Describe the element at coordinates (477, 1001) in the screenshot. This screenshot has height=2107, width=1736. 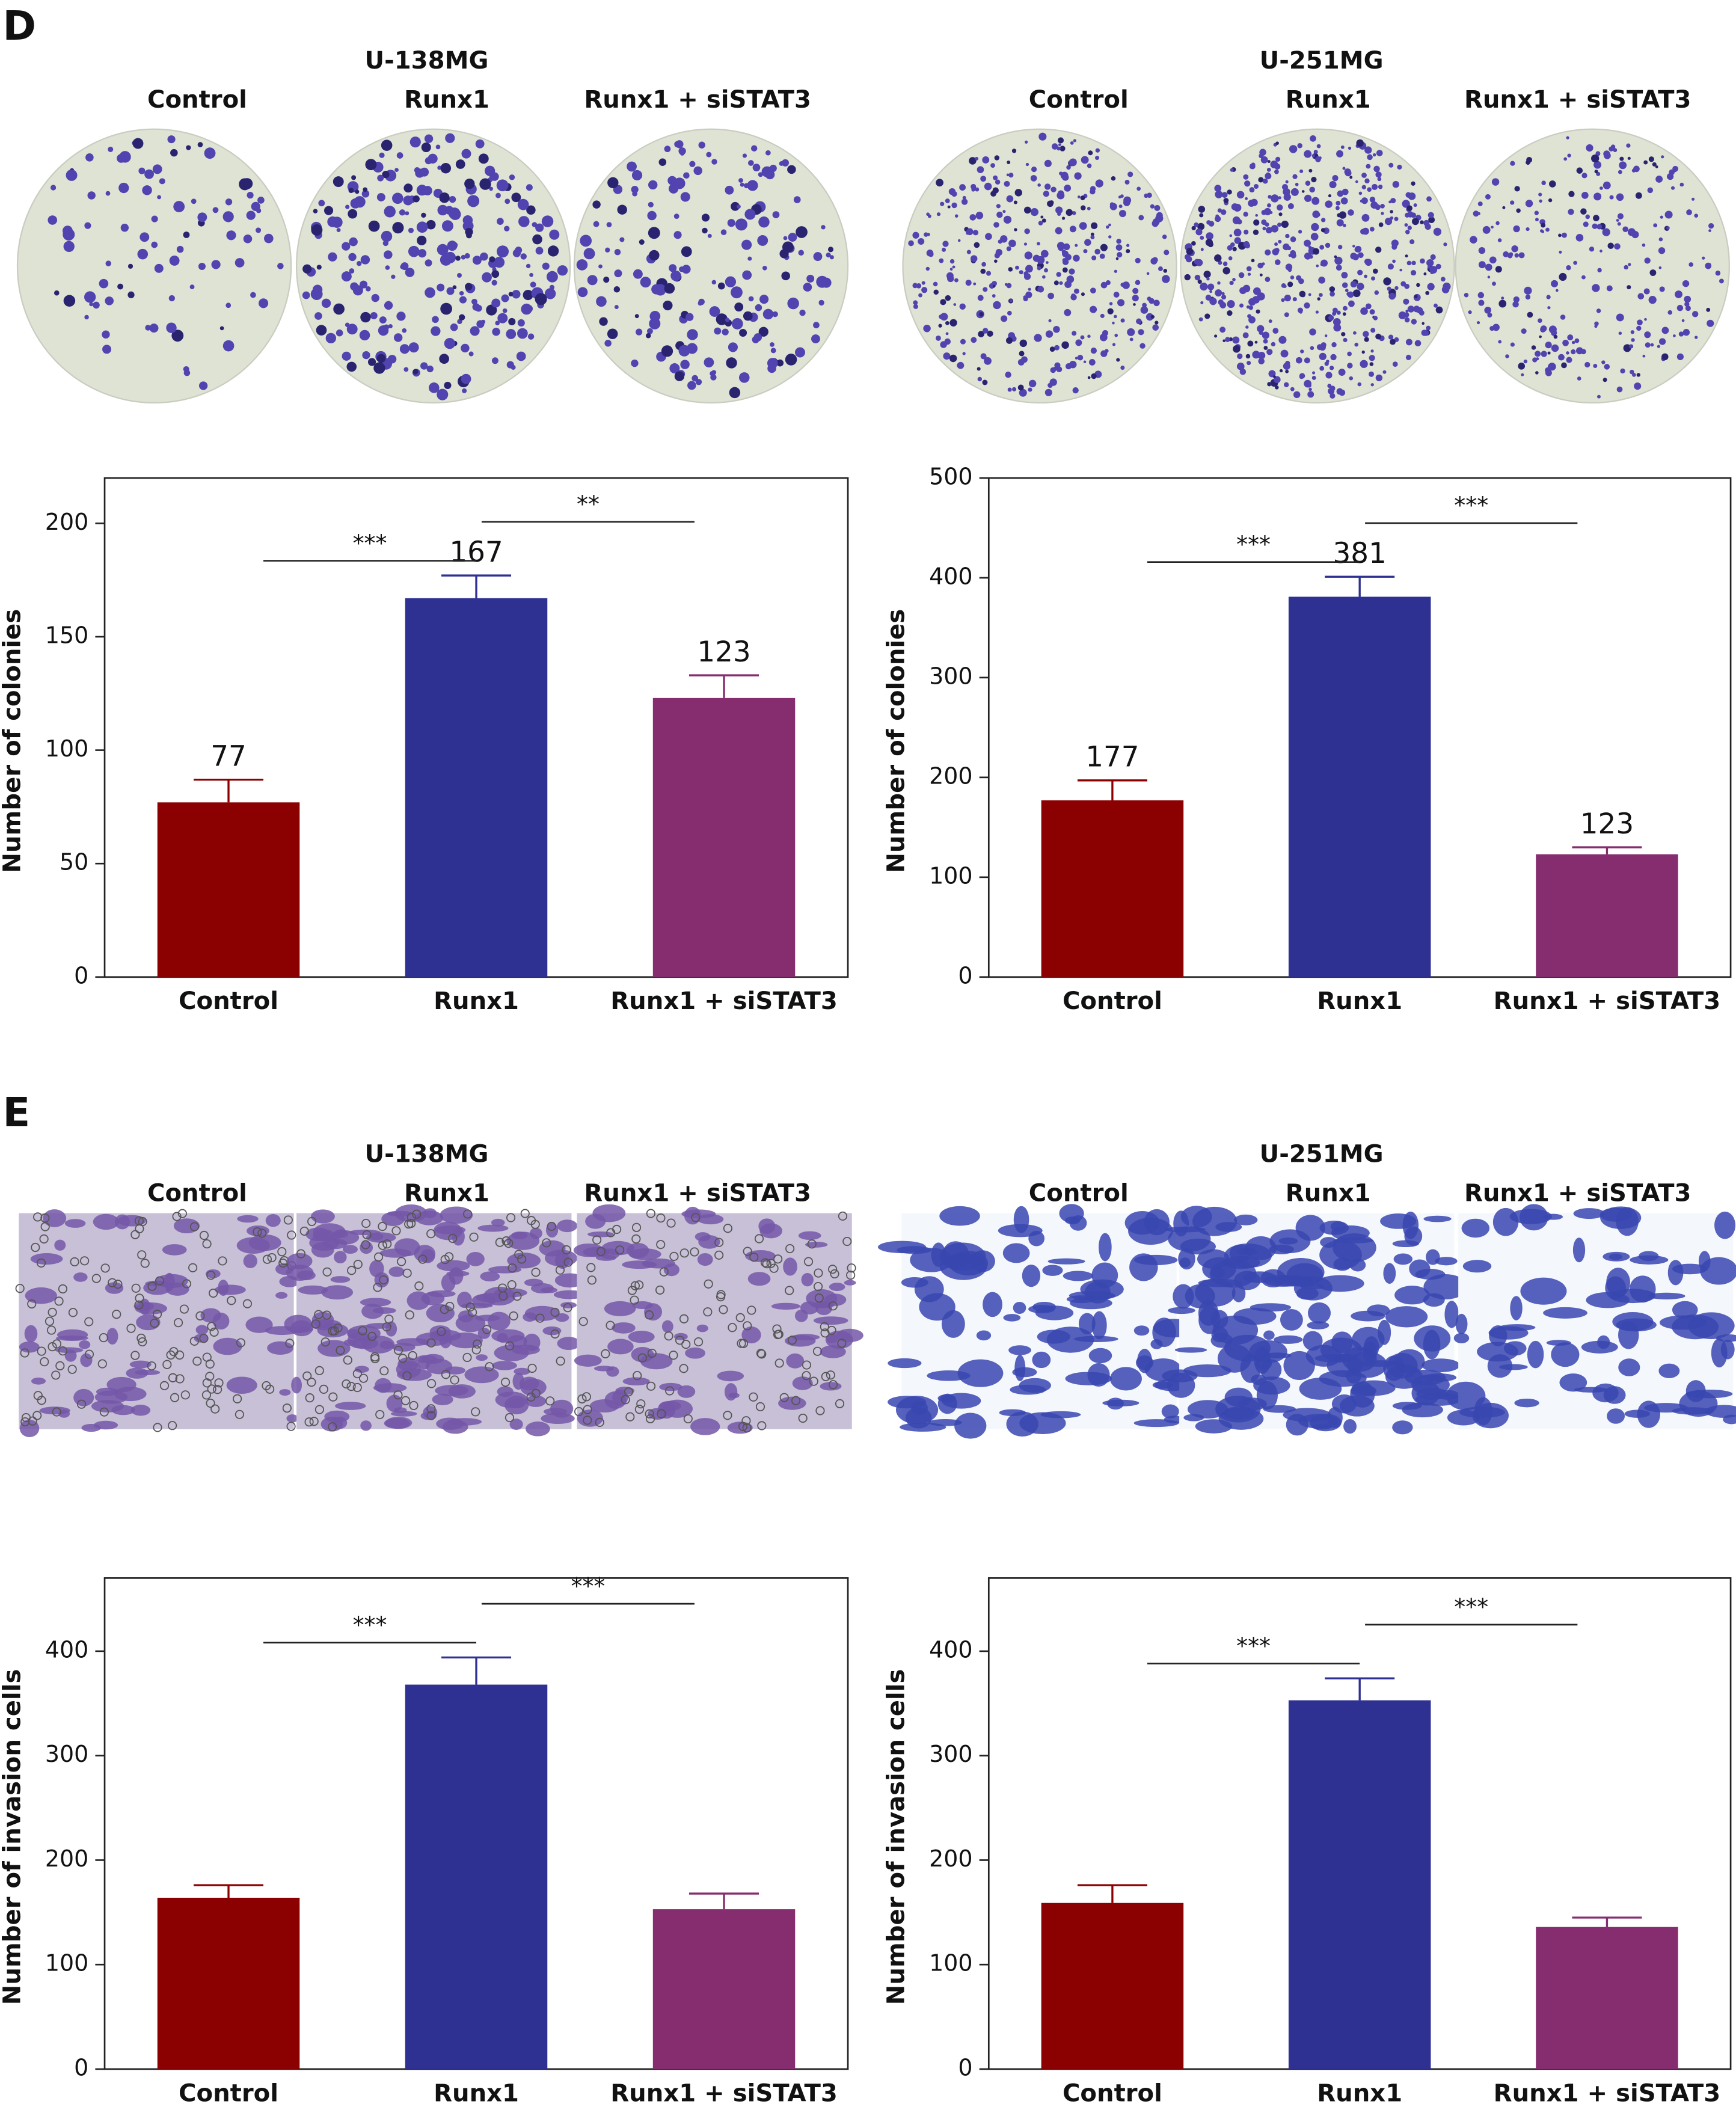
I see `x-tick-label: Runx1` at that location.